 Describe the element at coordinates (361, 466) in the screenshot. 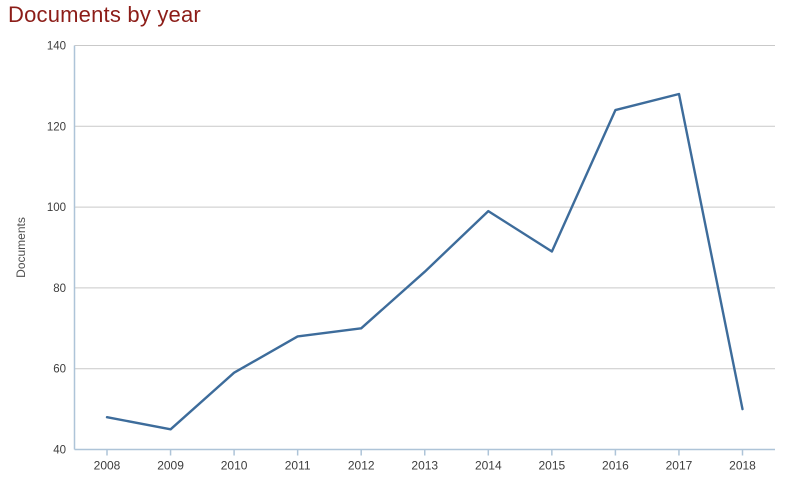

I see `x-tick-label-2012: 2012` at that location.